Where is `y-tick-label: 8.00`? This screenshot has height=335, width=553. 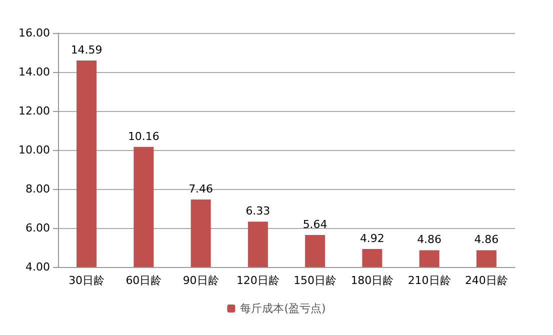 y-tick-label: 8.00 is located at coordinates (38, 189).